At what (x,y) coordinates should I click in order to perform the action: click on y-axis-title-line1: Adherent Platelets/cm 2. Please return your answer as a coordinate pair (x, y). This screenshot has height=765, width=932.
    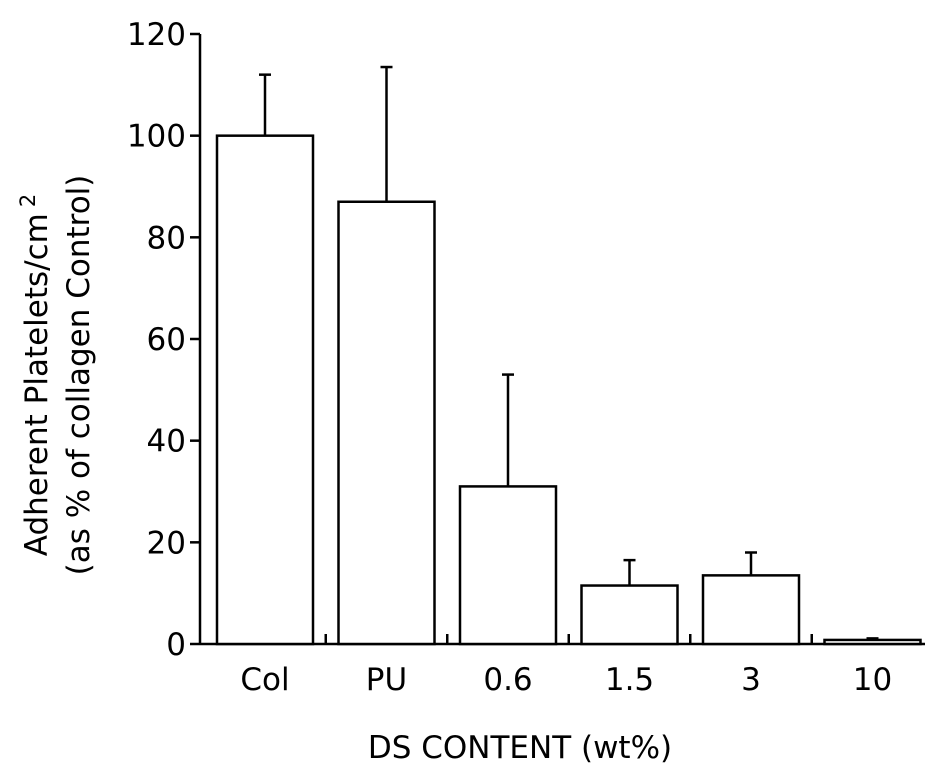
    Looking at the image, I should click on (35, 375).